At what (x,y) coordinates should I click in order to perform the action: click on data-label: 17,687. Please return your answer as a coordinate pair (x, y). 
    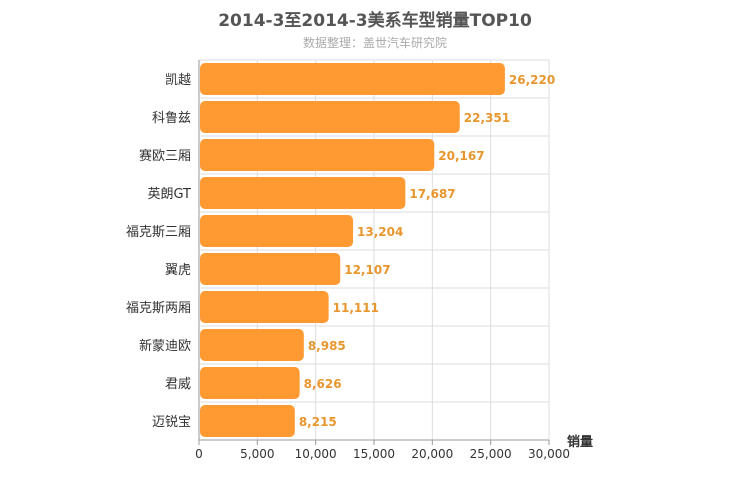
    Looking at the image, I should click on (432, 194).